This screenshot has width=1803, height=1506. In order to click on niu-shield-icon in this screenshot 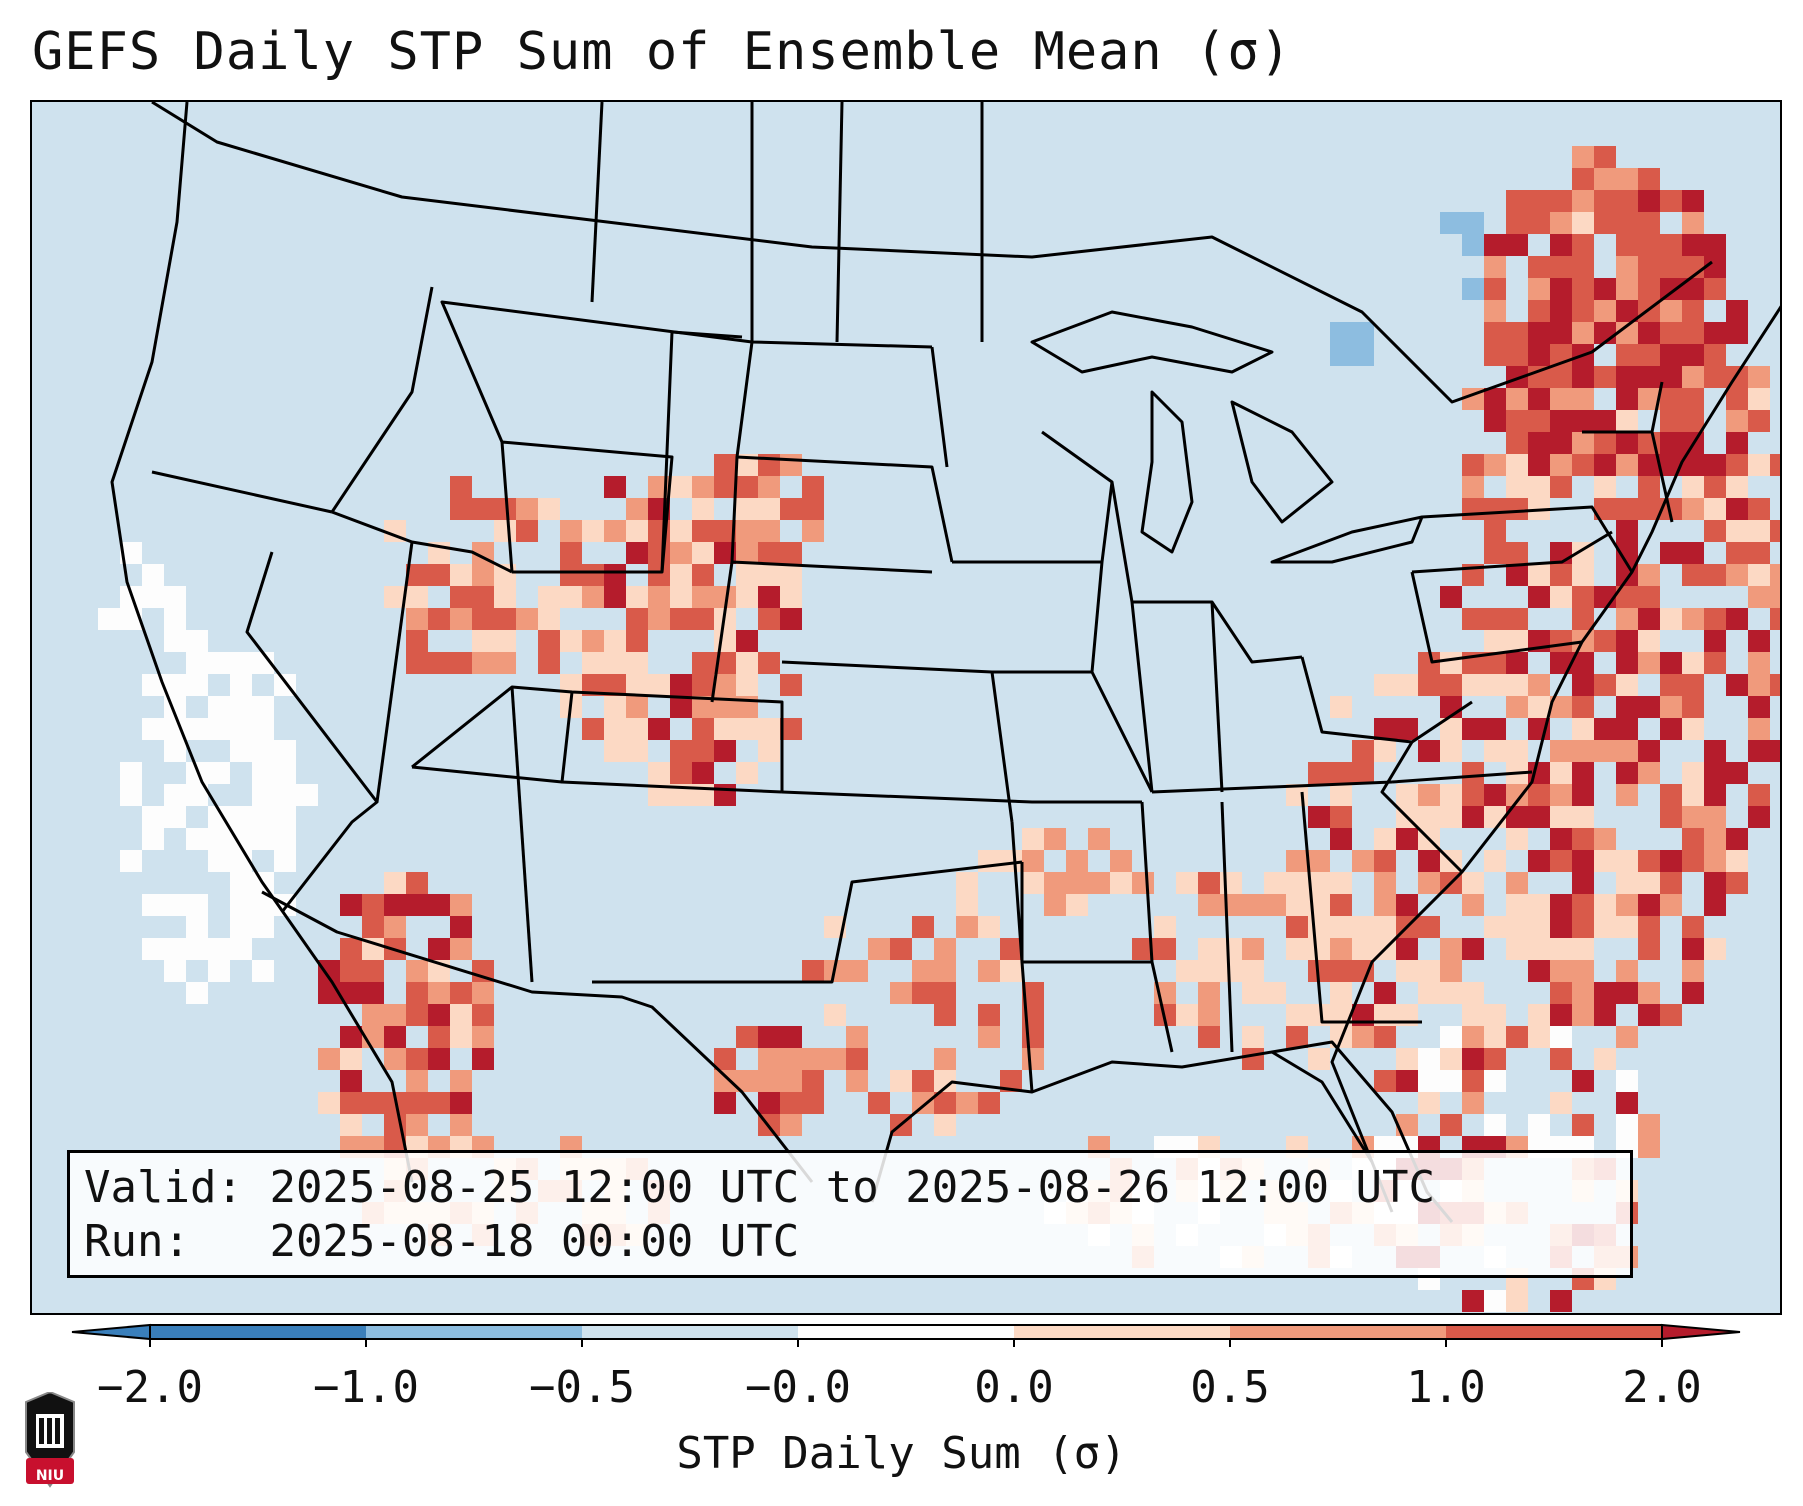, I will do `click(50, 1439)`.